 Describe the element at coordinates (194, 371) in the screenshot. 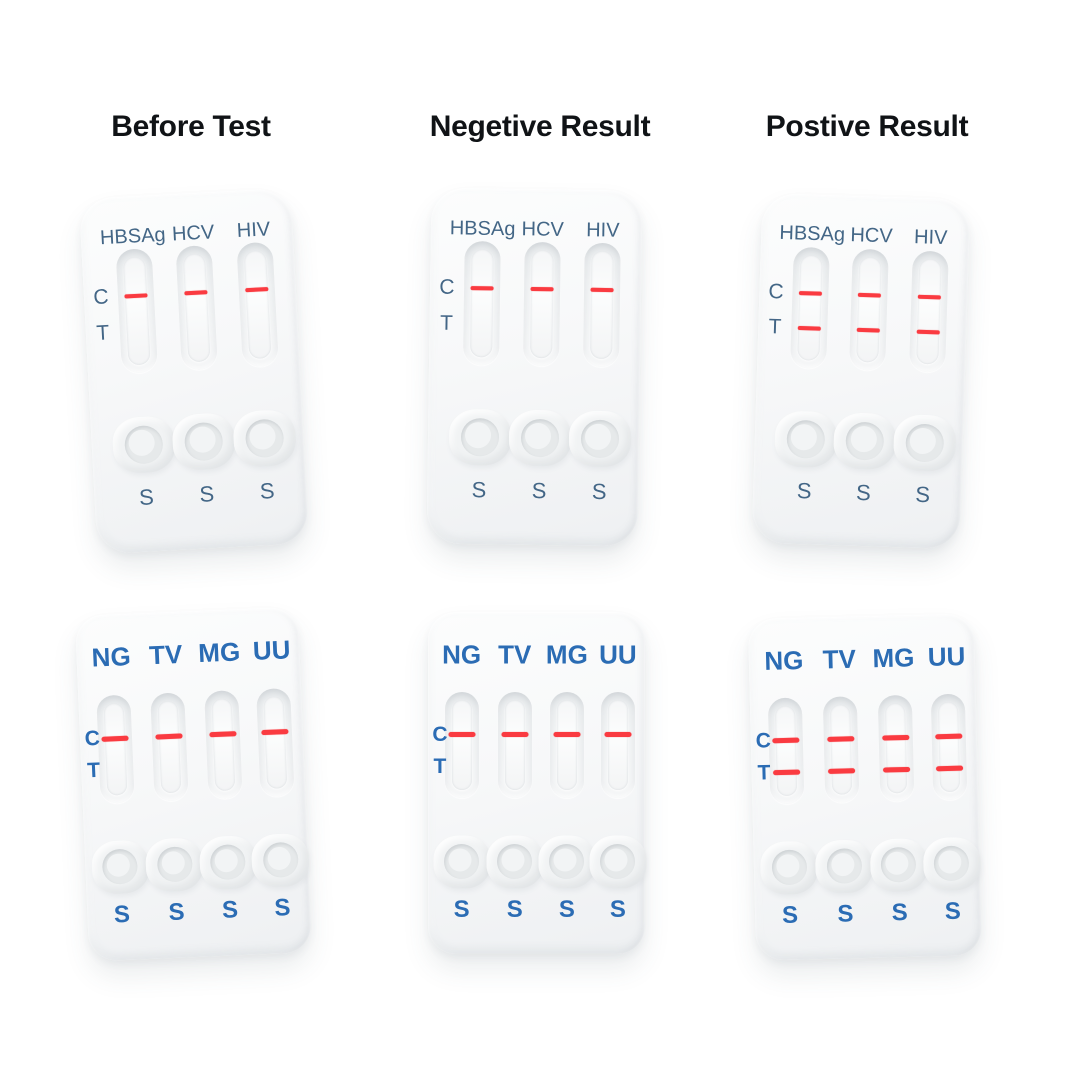

I see `cassette-hepatitis-before-test: HBSAg HCV HIV C T S S S` at that location.